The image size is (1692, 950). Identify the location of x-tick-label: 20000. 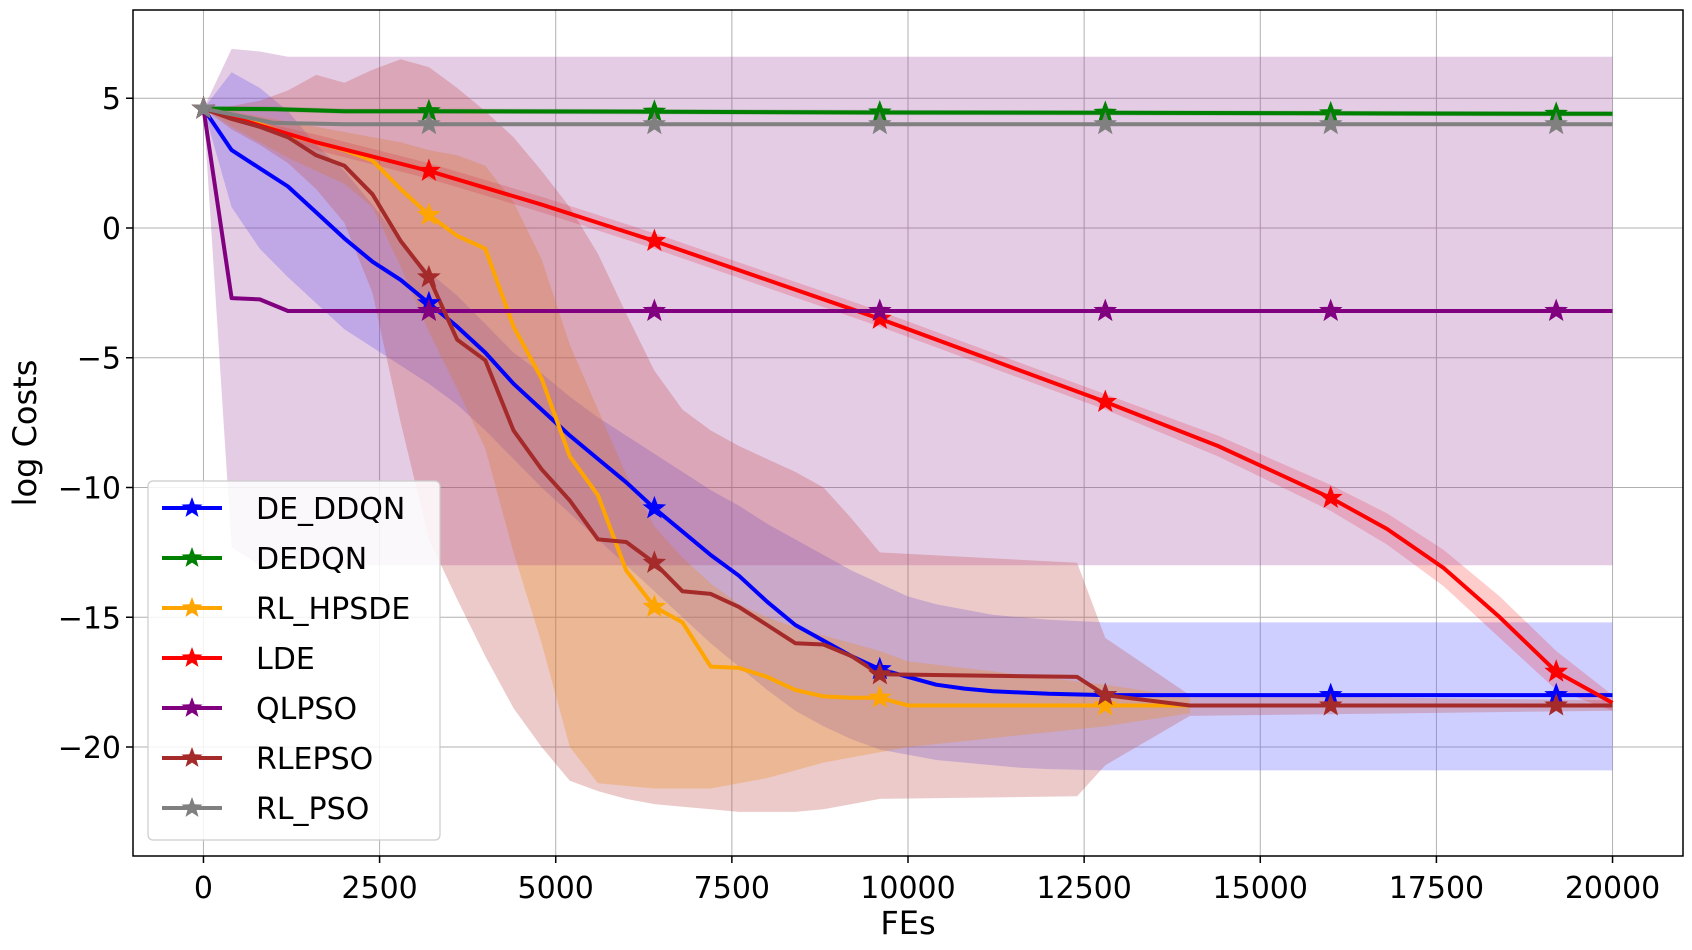
(1612, 888).